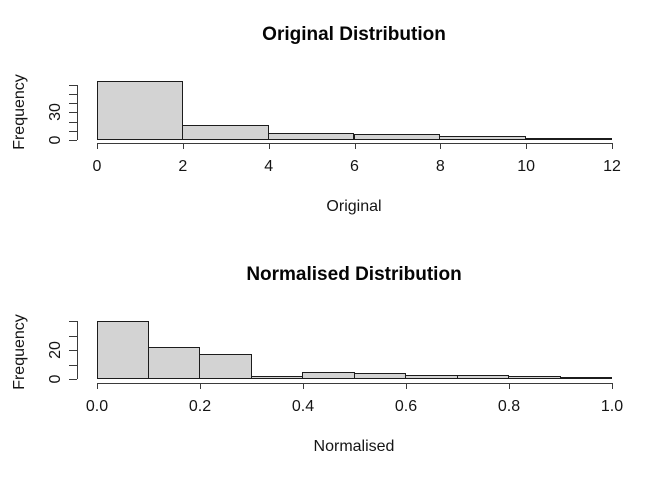  What do you see at coordinates (269, 166) in the screenshot?
I see `x-tick-label: 4` at bounding box center [269, 166].